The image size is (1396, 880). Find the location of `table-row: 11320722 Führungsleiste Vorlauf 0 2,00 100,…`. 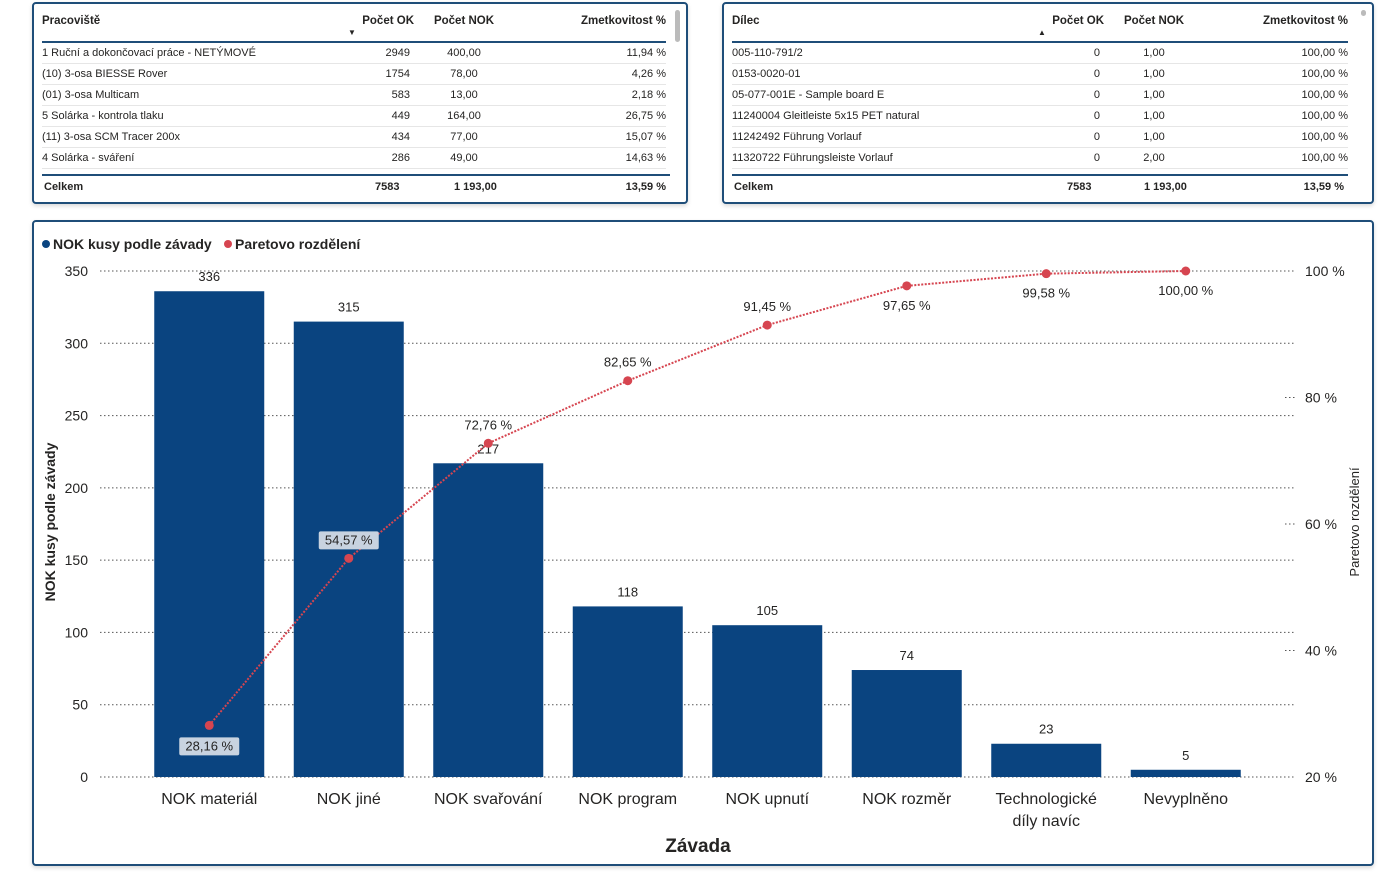

table-row: 11320722 Führungsleiste Vorlauf 0 2,00 100,… is located at coordinates (1040, 158).